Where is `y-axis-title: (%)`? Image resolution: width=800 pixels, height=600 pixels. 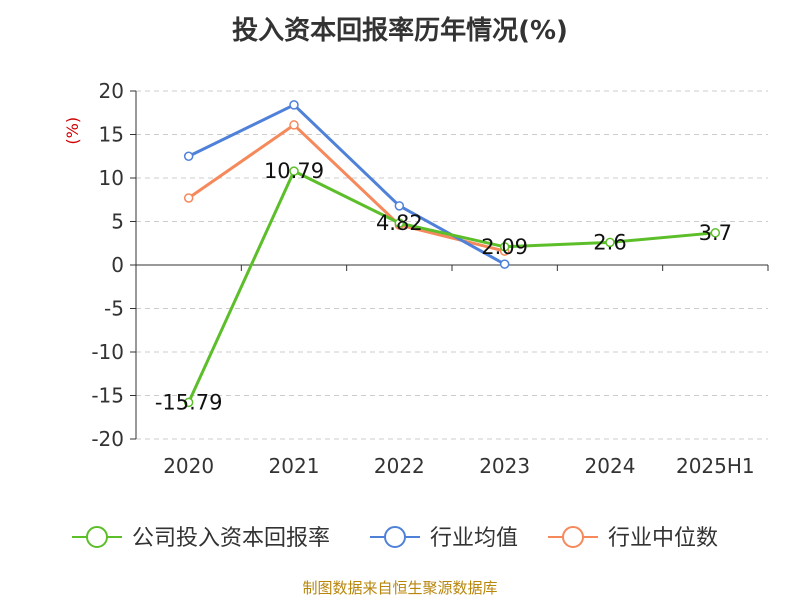
y-axis-title: (%) is located at coordinates (72, 131).